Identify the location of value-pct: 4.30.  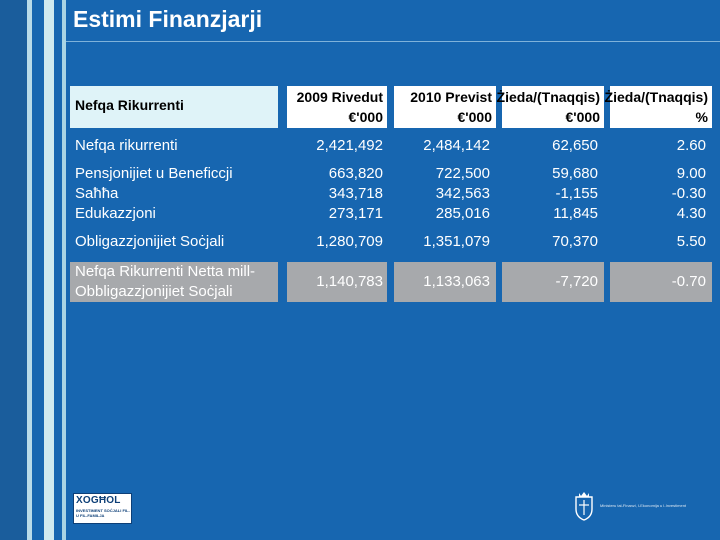
(691, 213).